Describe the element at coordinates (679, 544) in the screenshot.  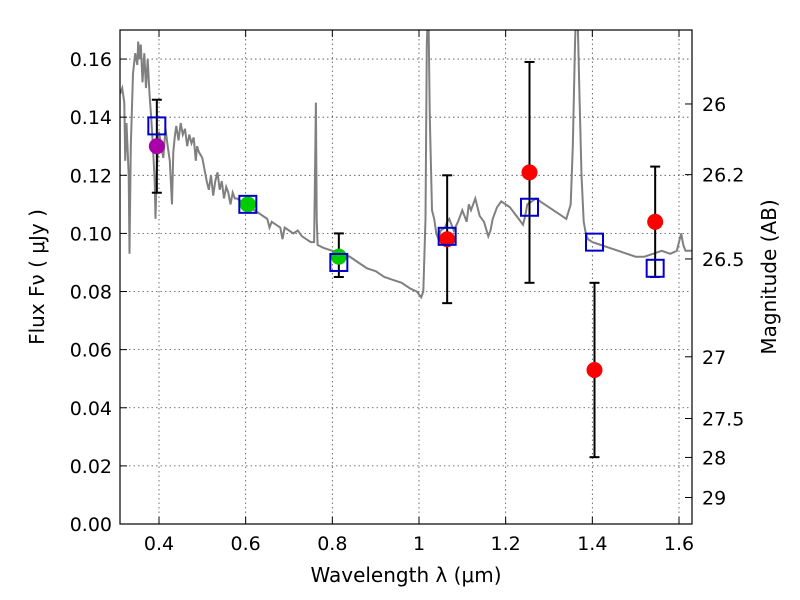
I see `x-tick-label: 1.6` at that location.